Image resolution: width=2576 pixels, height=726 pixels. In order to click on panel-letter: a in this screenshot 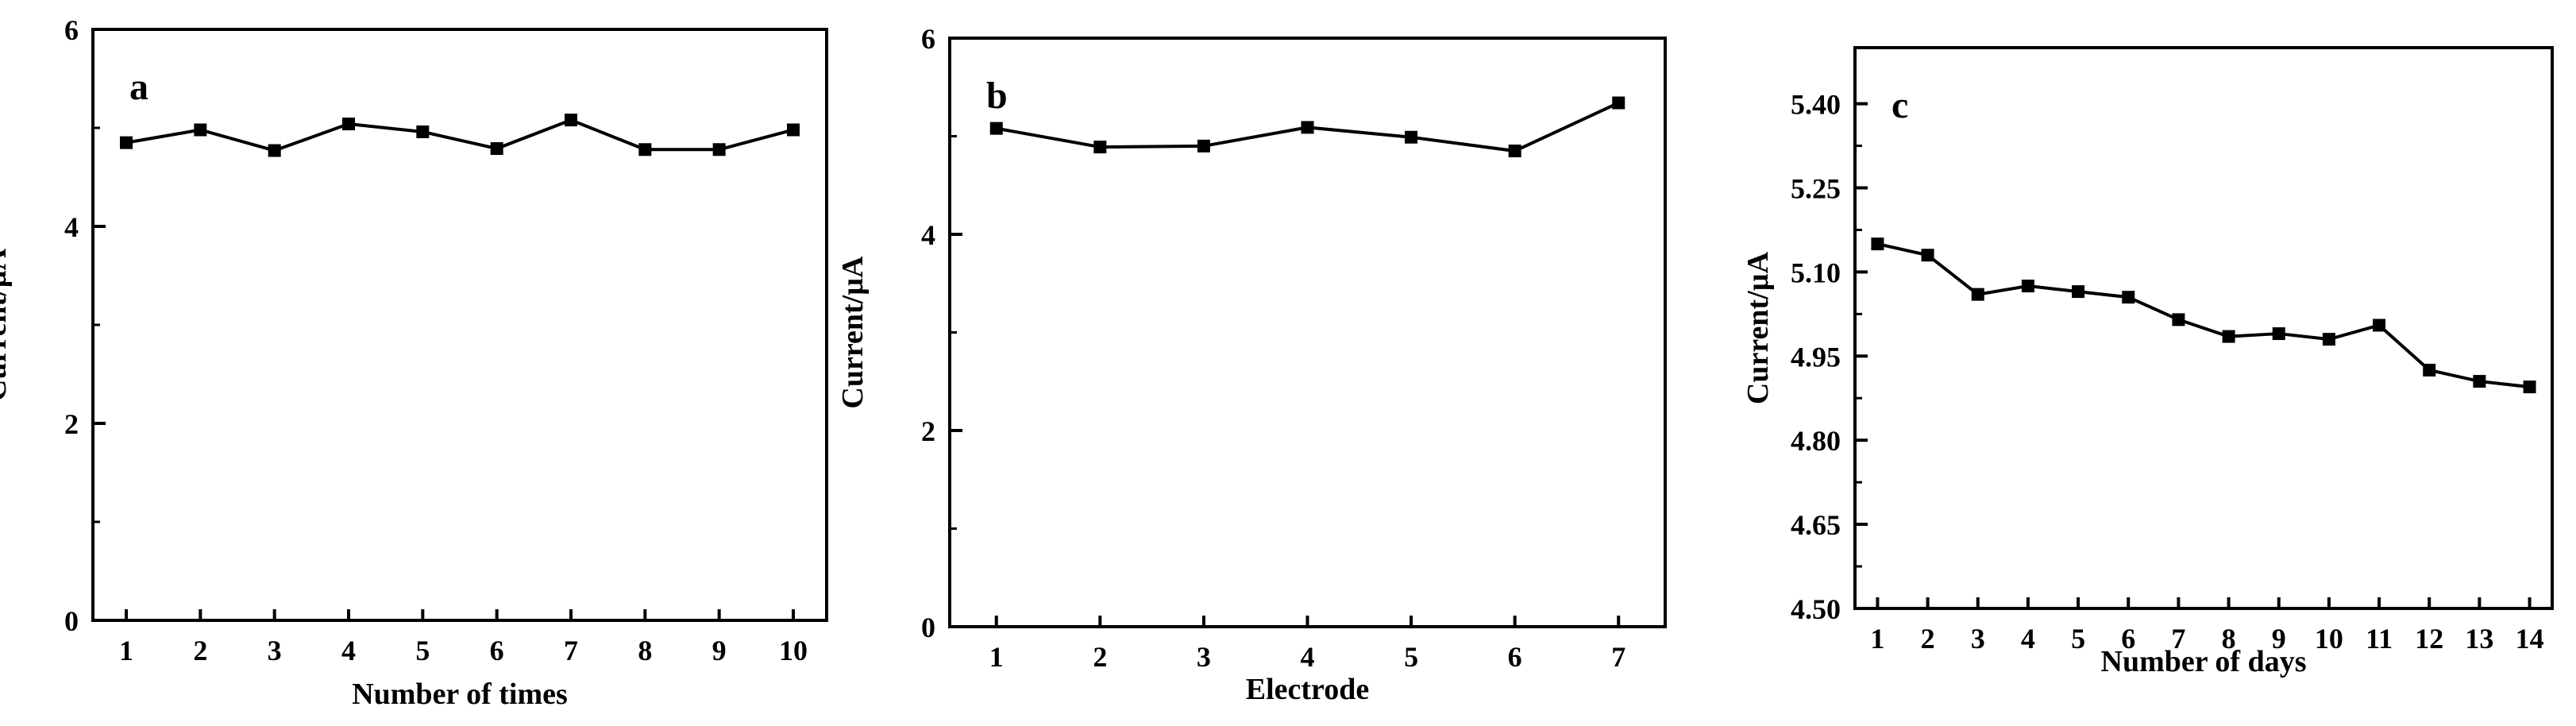, I will do `click(138, 87)`.